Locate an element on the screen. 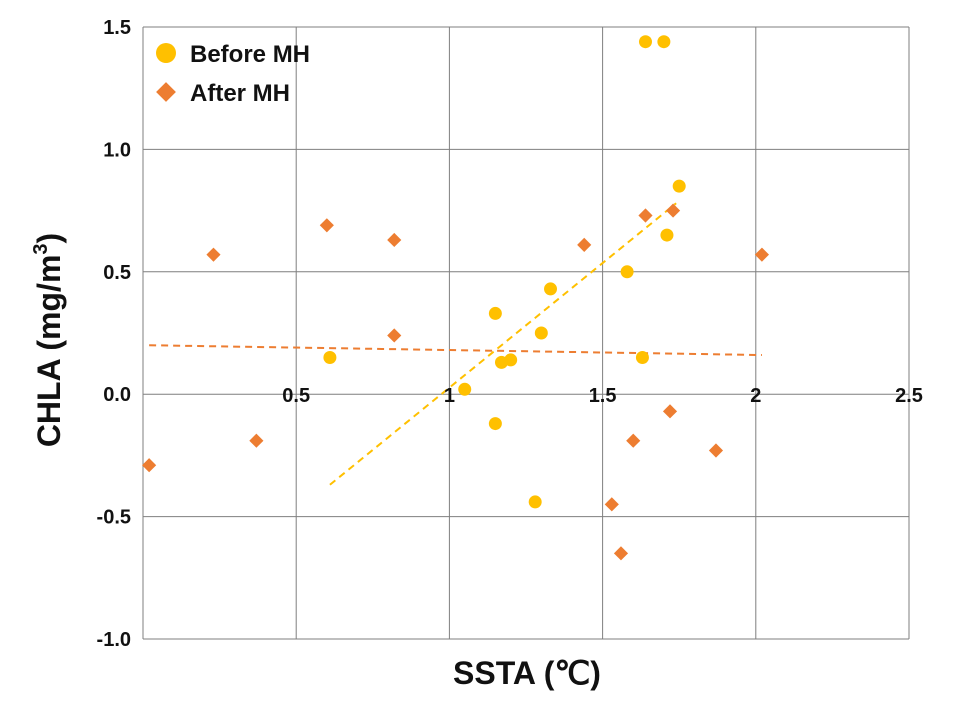  after-mh-trendline is located at coordinates (455, 350).